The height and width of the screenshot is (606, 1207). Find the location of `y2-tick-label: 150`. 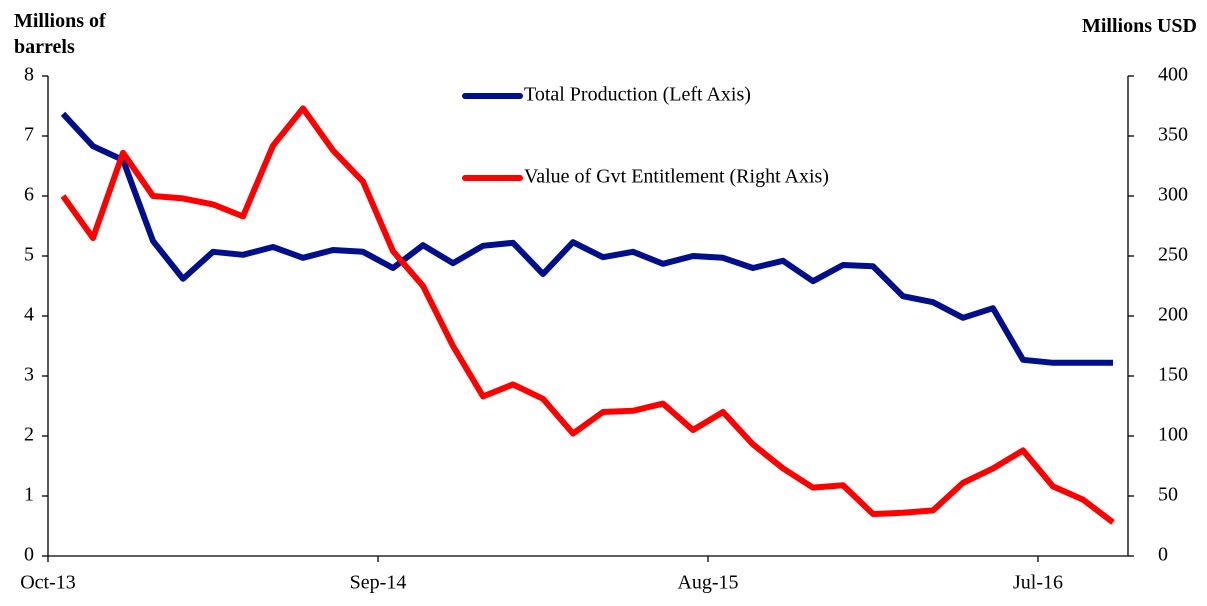

y2-tick-label: 150 is located at coordinates (1173, 375).